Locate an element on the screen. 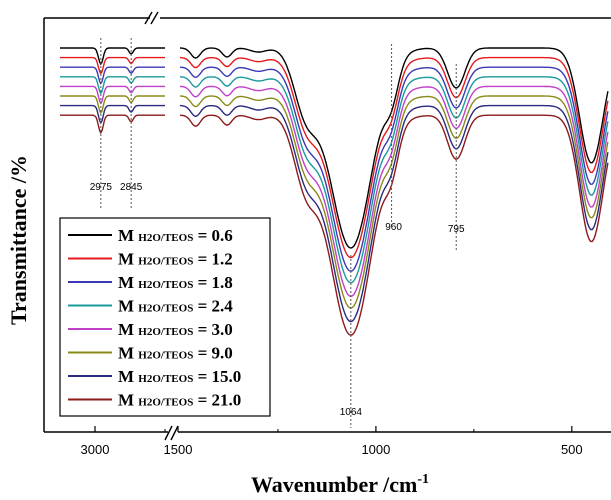  legend-label-1.2: M H2O/TEOS = 1.2 is located at coordinates (175, 259).